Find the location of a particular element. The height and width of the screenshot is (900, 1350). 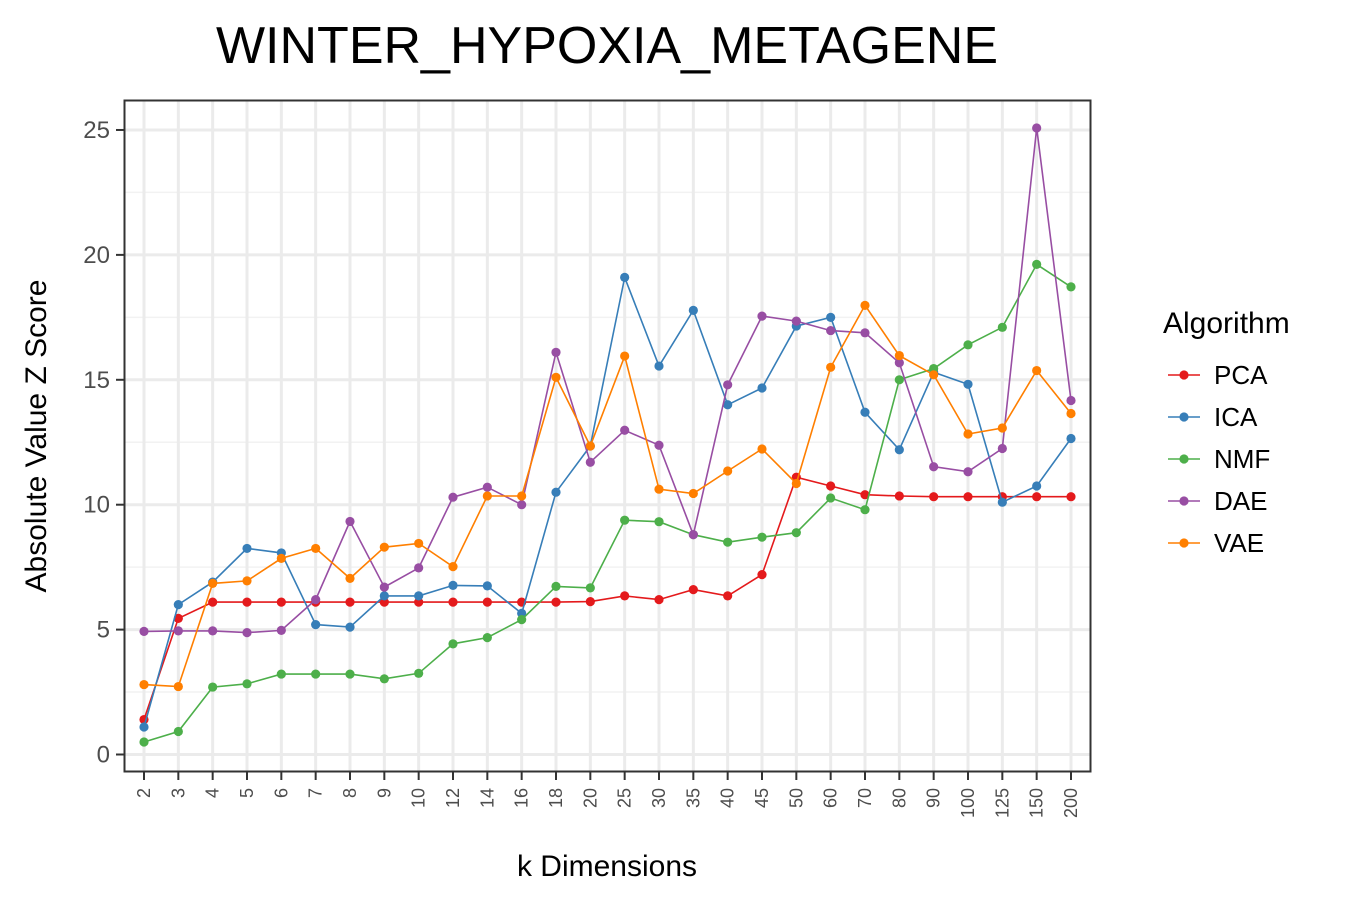

x-tick-label: 35 is located at coordinates (693, 798).